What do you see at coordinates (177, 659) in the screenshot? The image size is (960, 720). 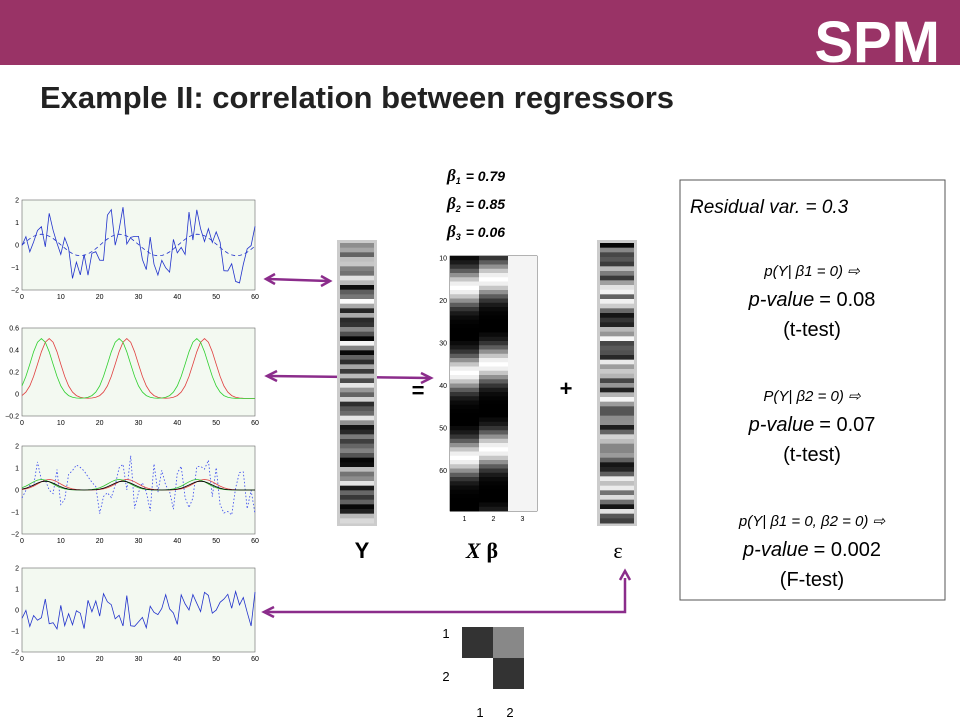 I see `x-tick-label: 40` at bounding box center [177, 659].